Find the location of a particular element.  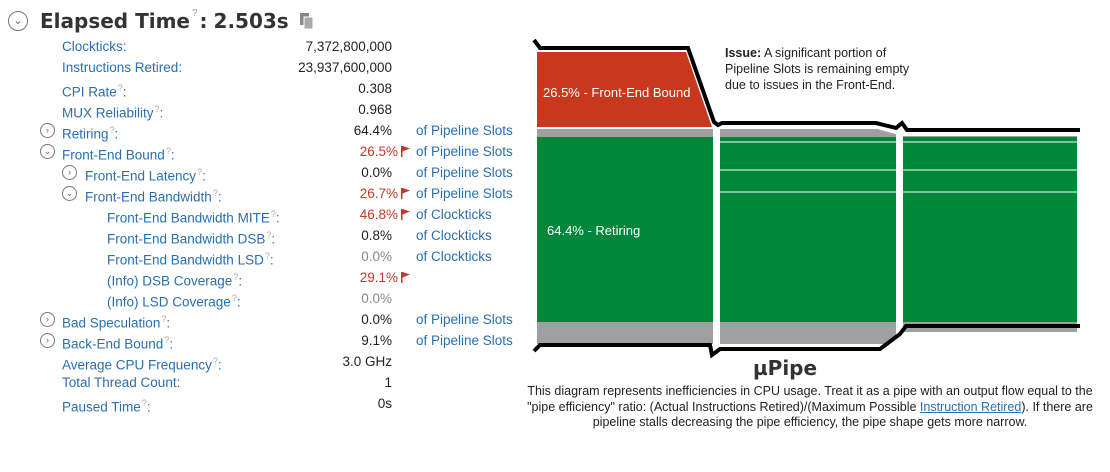

metric-label: CPI Rate?: is located at coordinates (94, 90).